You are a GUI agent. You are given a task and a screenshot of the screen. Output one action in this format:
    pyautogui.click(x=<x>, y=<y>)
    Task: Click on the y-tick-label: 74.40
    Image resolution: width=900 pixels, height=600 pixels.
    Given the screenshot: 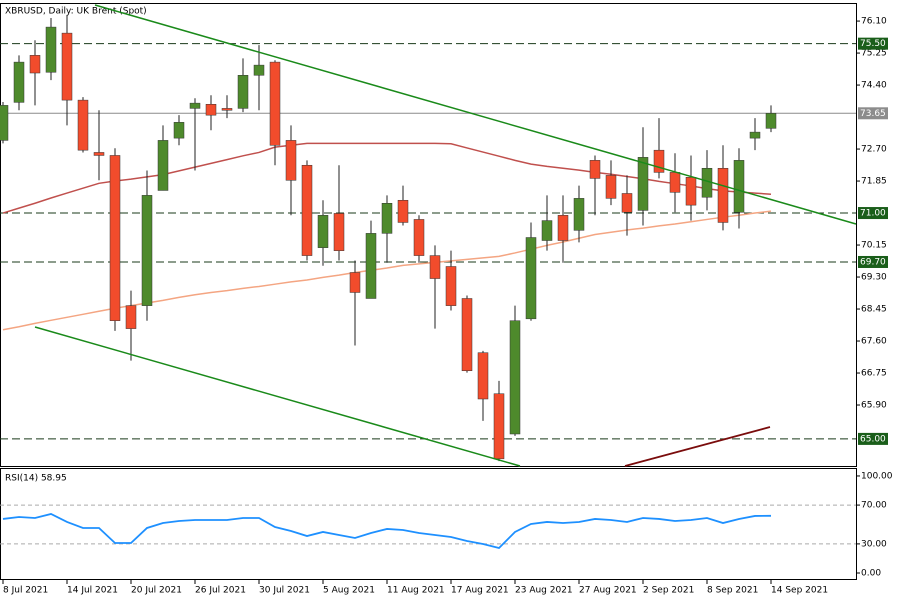 What is the action you would take?
    pyautogui.click(x=874, y=86)
    